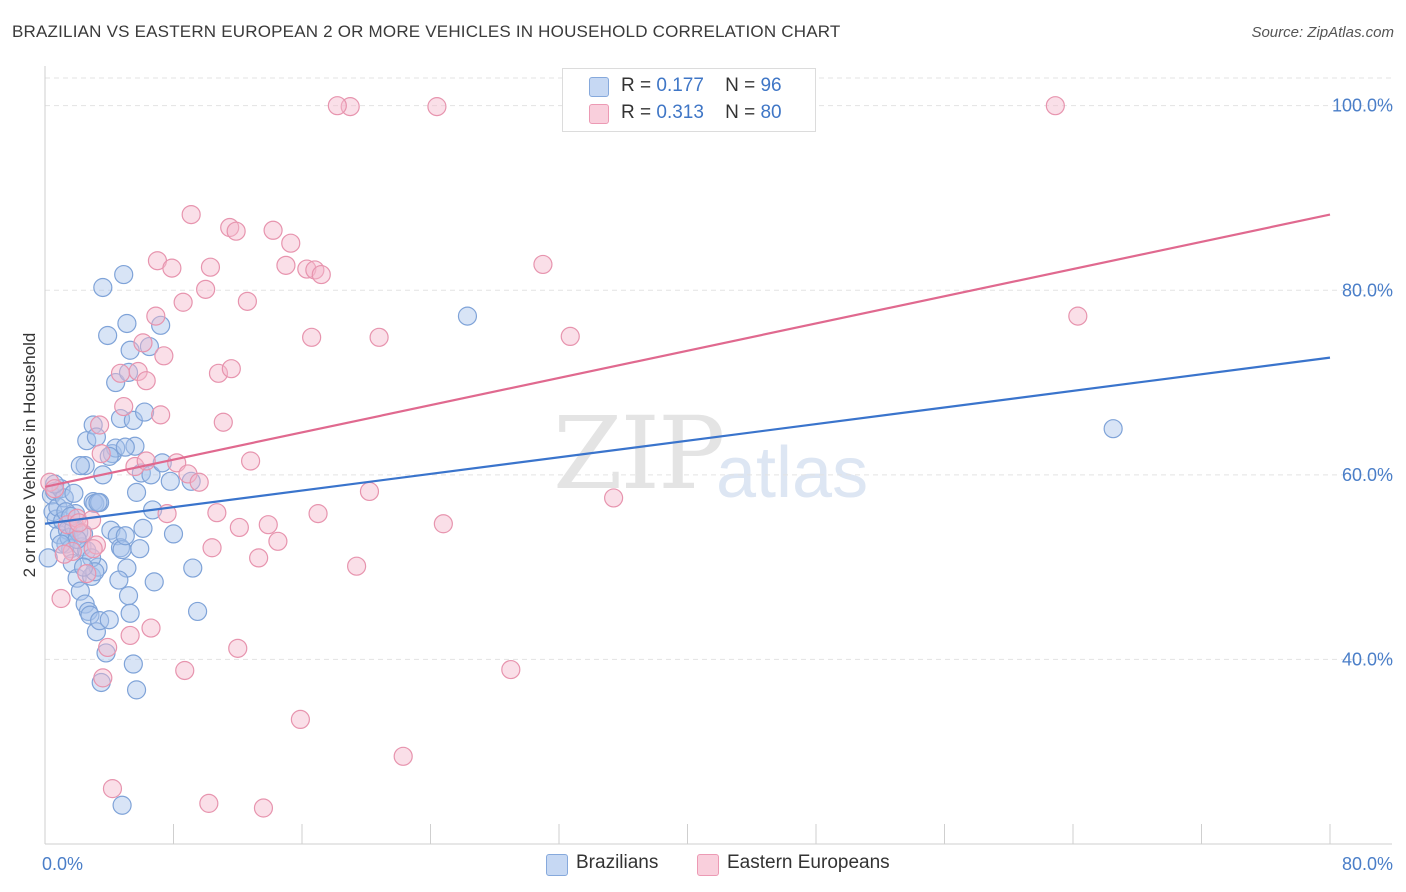  I want to click on legend-r-label: R =, so click(636, 85).